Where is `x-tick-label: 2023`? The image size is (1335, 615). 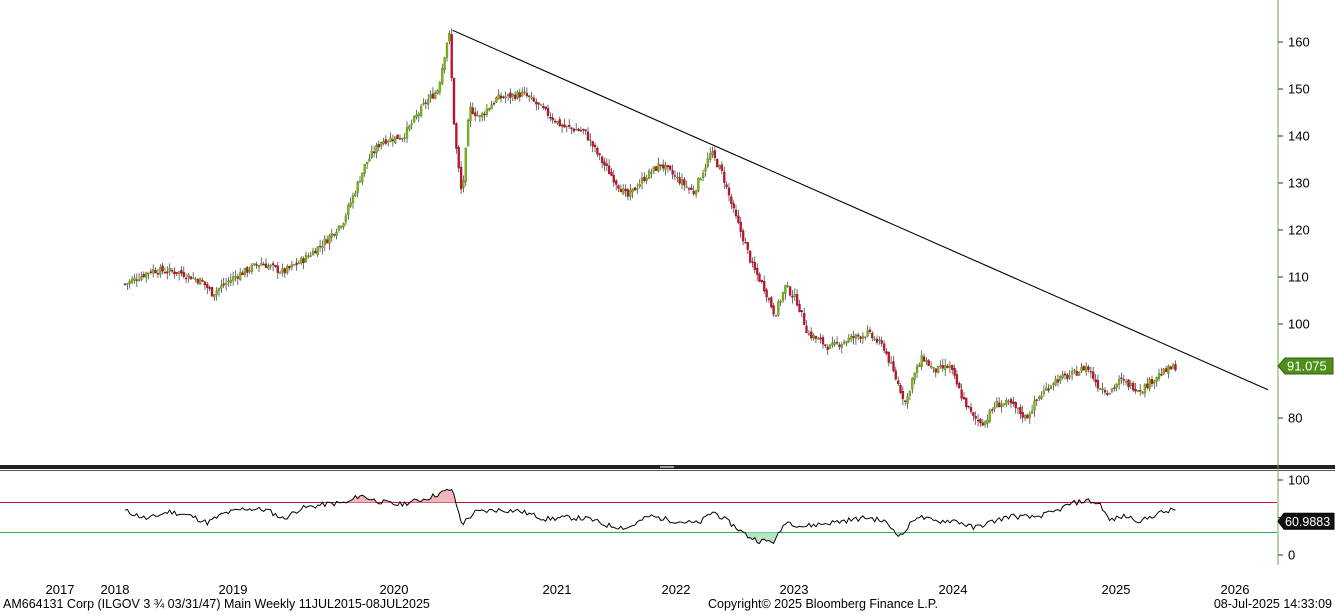 x-tick-label: 2023 is located at coordinates (794, 589).